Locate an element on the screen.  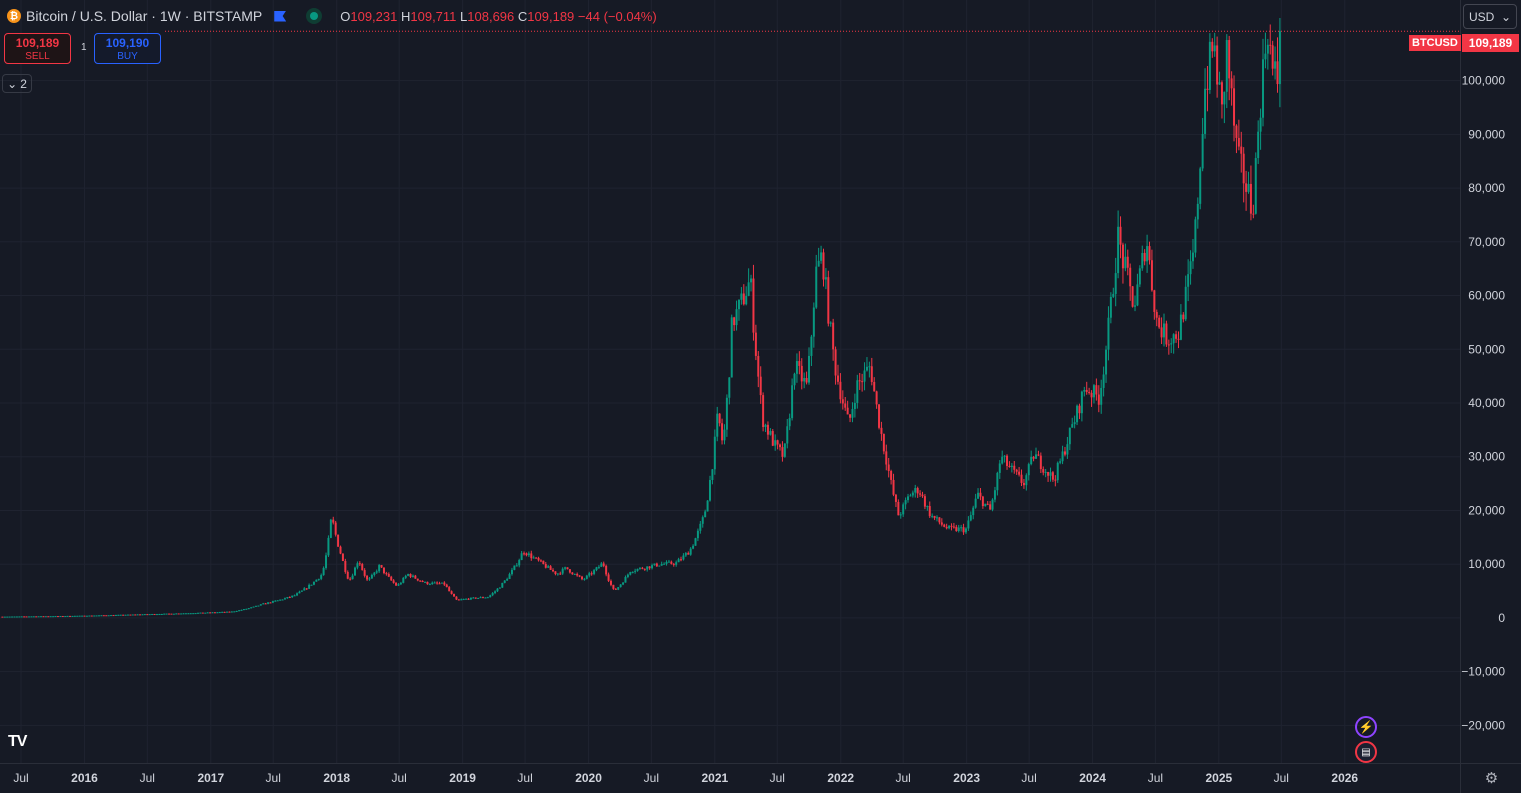
sell-button: 109,189 SELL is located at coordinates (37, 48).